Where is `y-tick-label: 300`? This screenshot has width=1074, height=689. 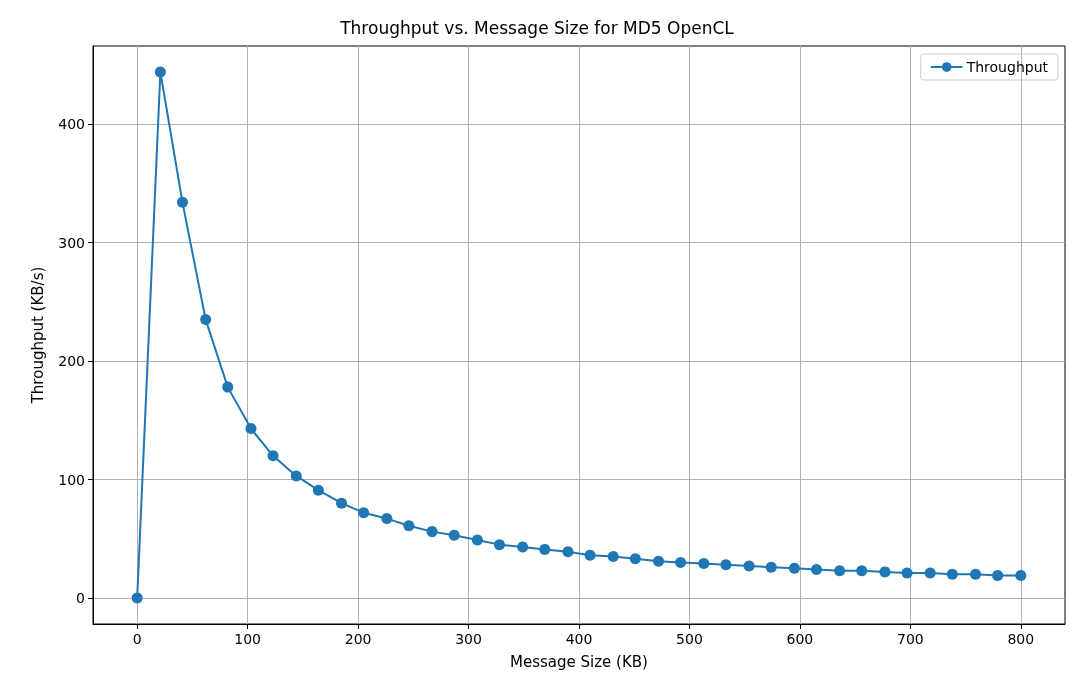
y-tick-label: 300 is located at coordinates (71, 242).